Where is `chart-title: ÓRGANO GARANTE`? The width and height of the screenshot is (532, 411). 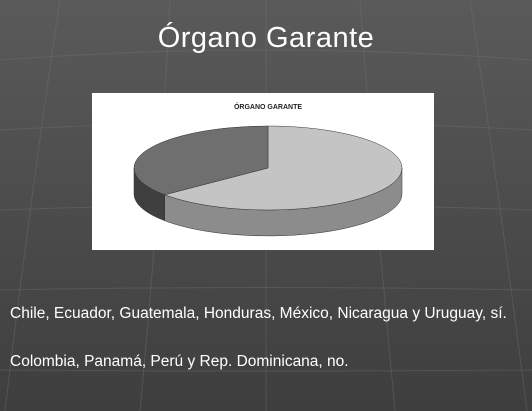 chart-title: ÓRGANO GARANTE is located at coordinates (268, 106).